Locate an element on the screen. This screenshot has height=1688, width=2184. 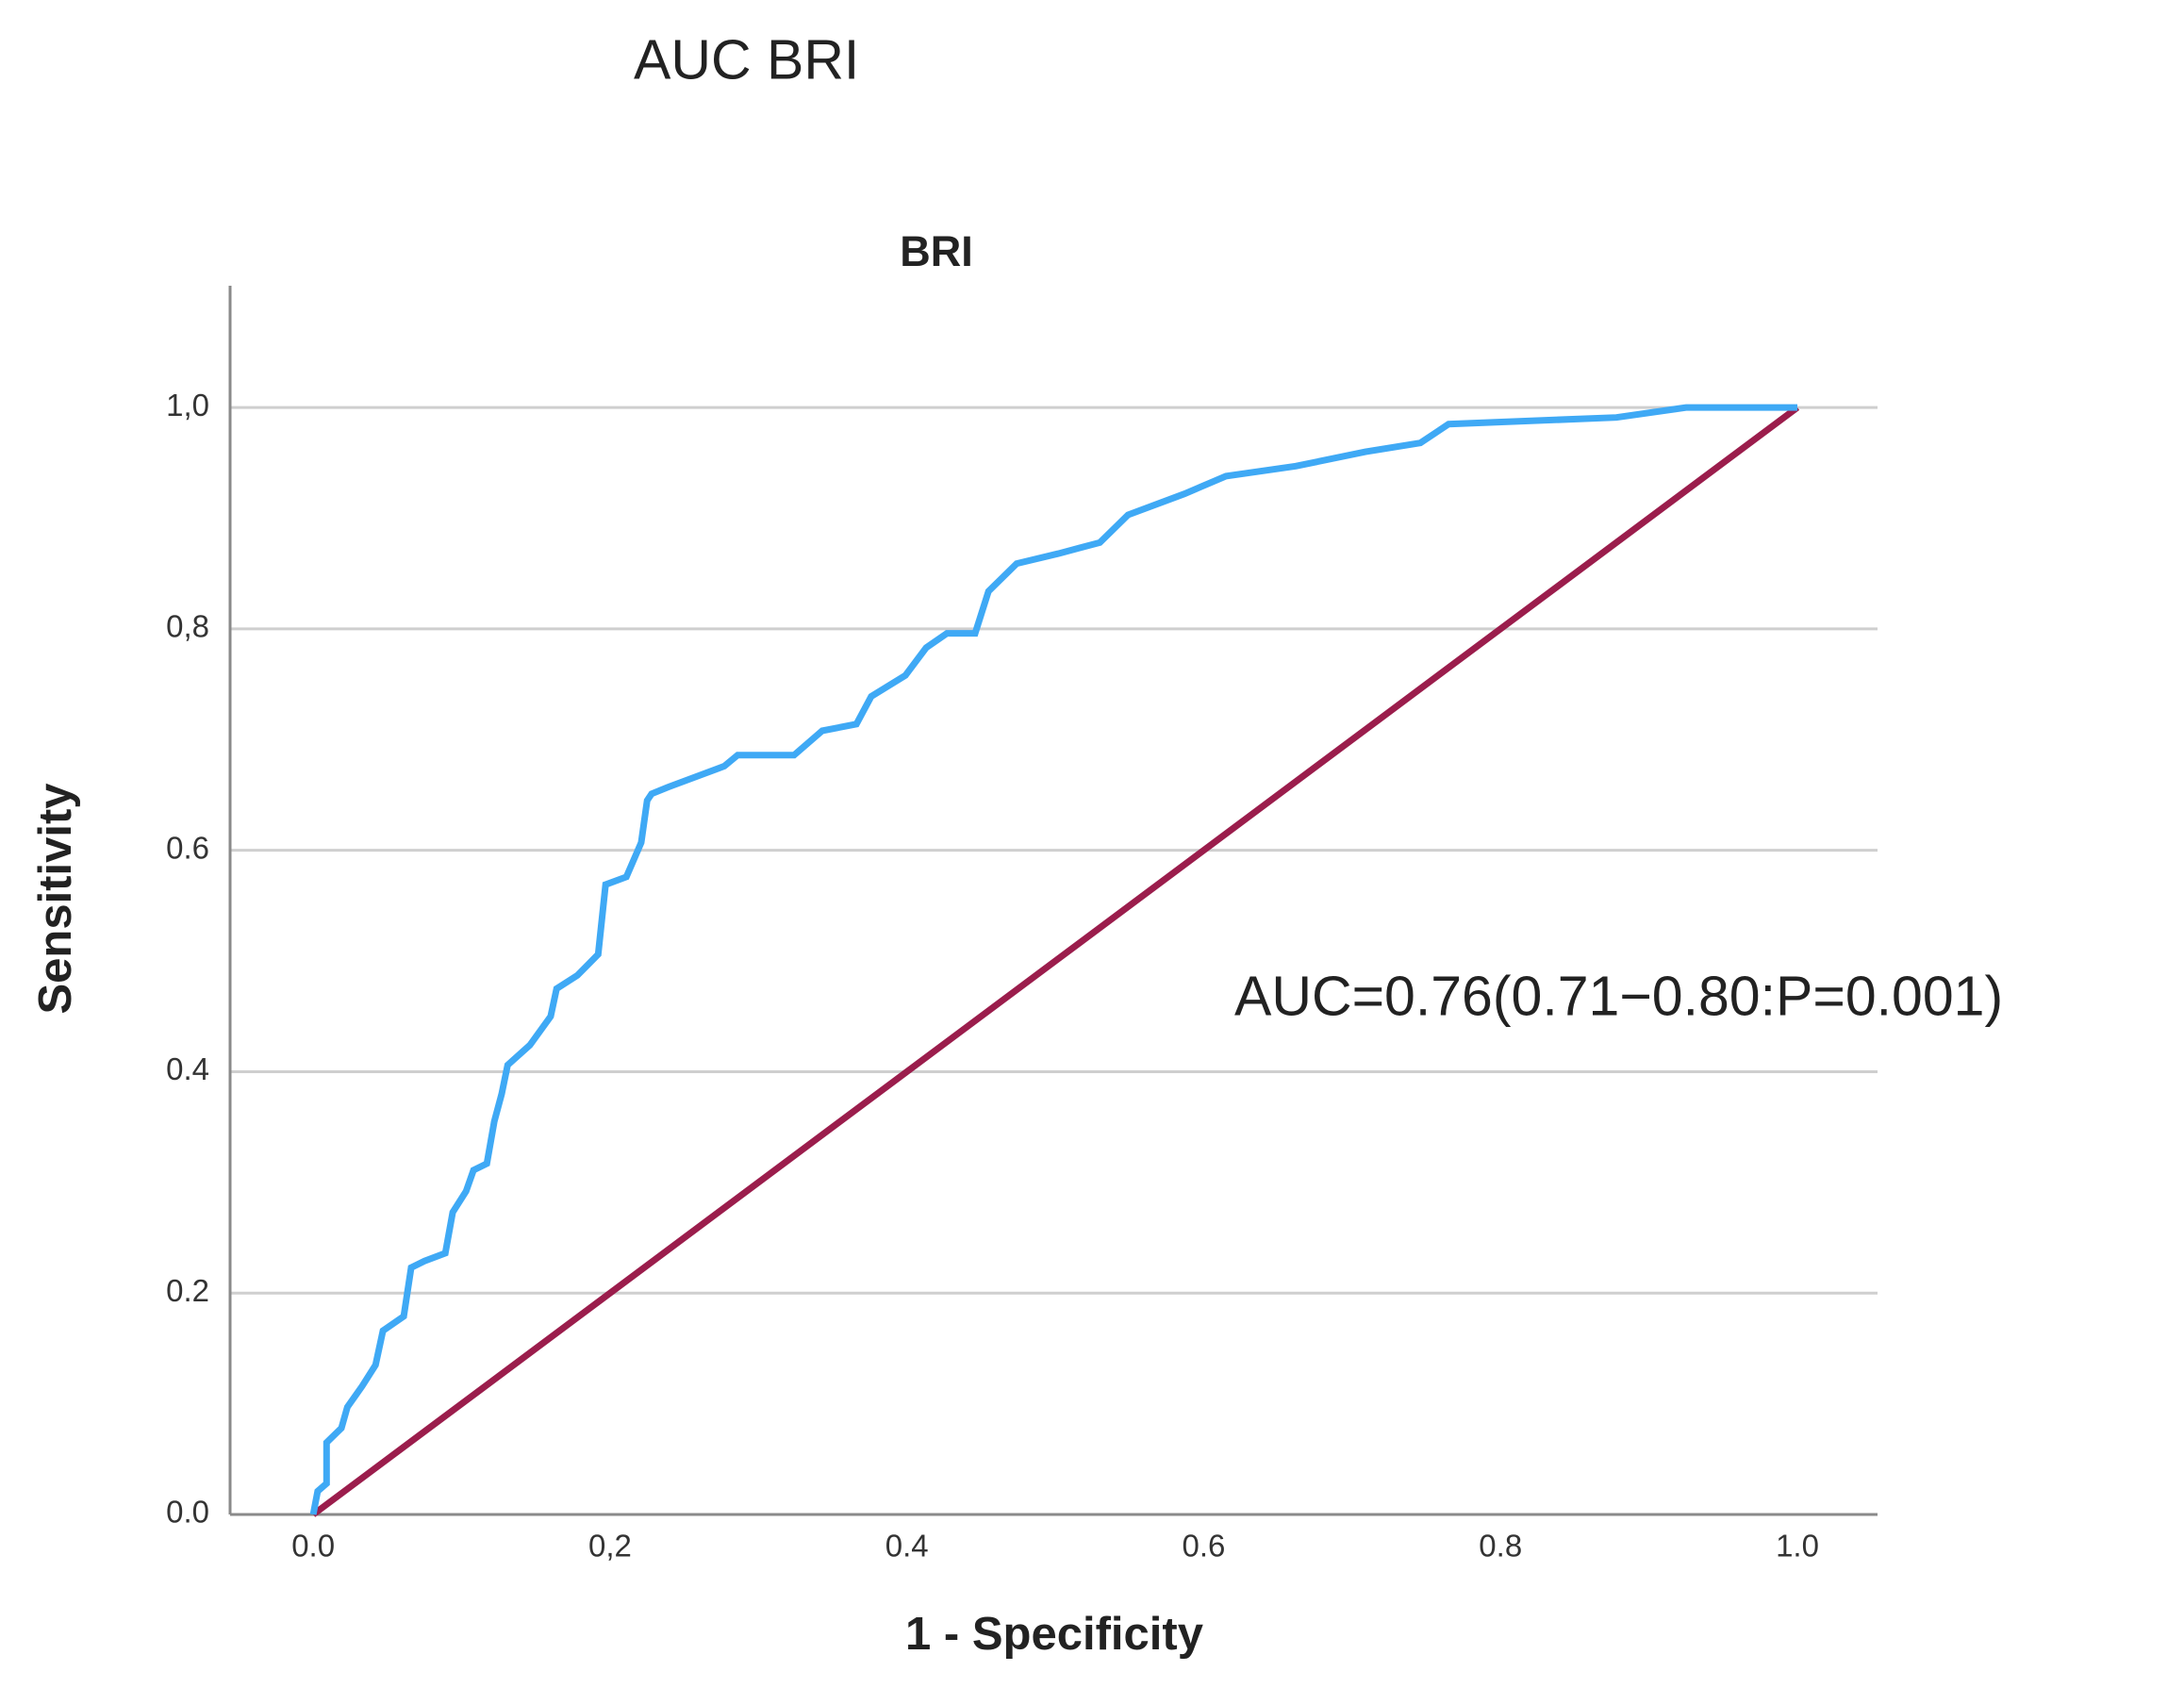
y-tick-label: 0.0 is located at coordinates (187, 1512).